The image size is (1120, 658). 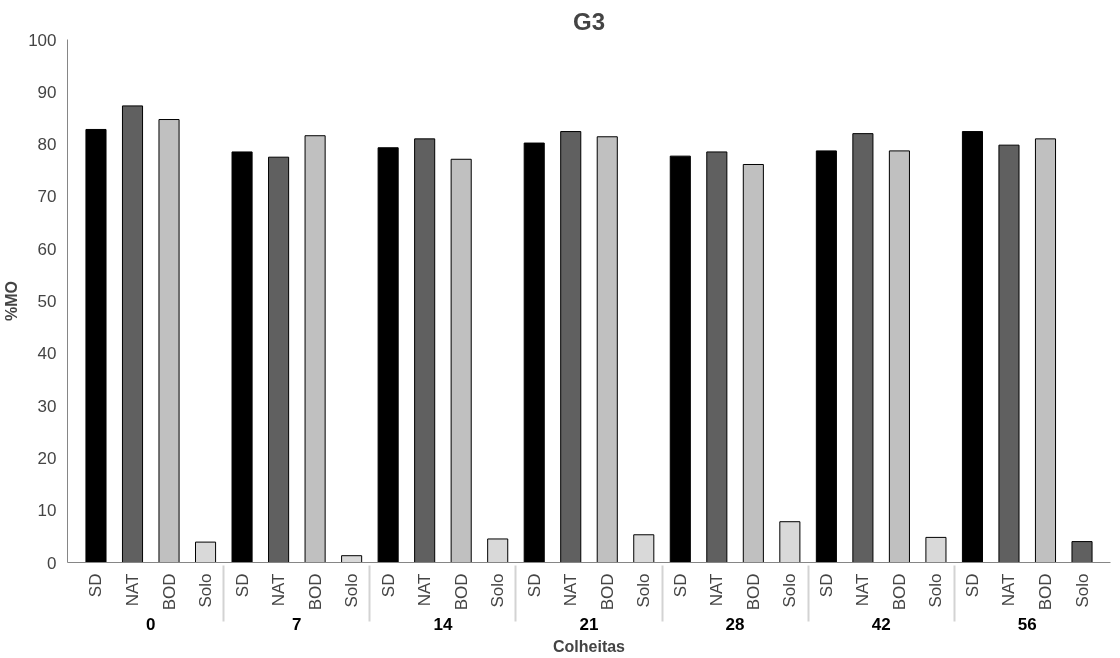 What do you see at coordinates (12, 301) in the screenshot?
I see `y-axis-title: %MO` at bounding box center [12, 301].